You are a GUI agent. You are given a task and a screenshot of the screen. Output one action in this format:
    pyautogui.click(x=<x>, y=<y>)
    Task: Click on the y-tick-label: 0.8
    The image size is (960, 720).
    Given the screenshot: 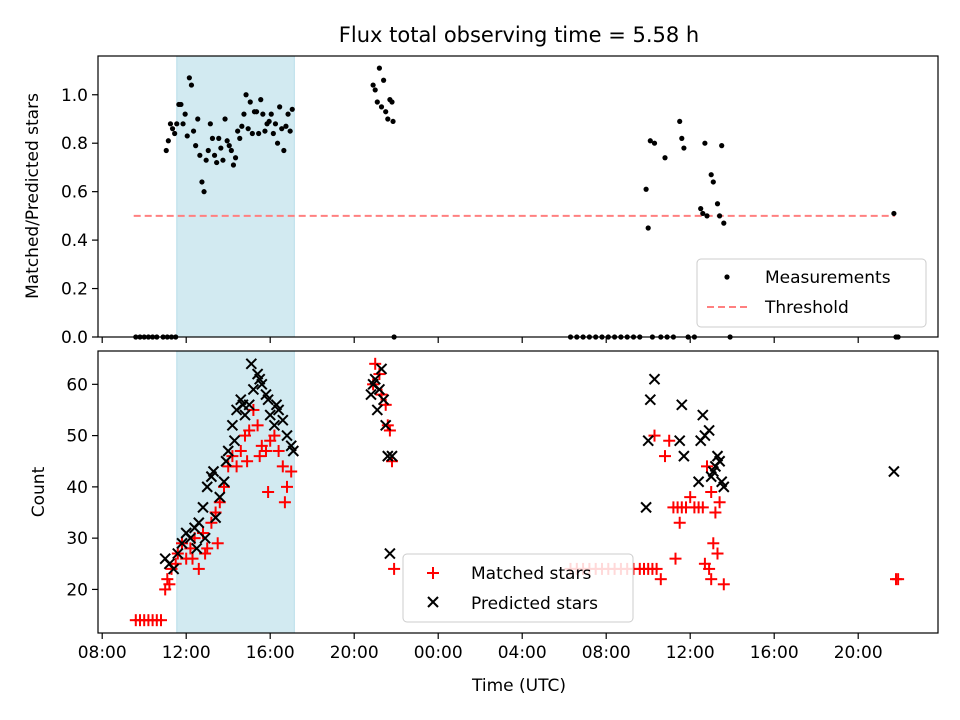 What is the action you would take?
    pyautogui.click(x=74, y=144)
    